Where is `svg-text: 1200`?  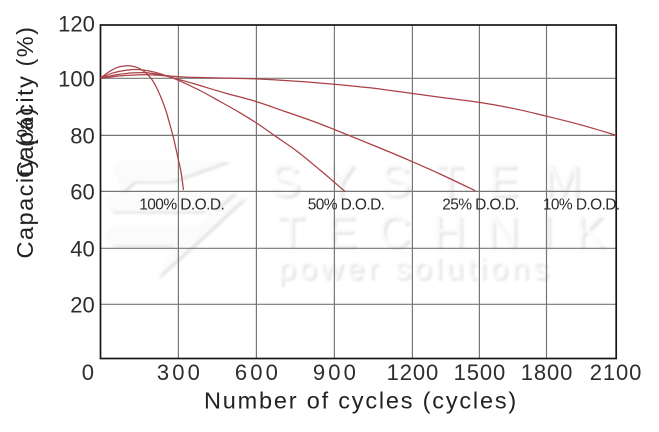
svg-text: 1200 is located at coordinates (413, 372).